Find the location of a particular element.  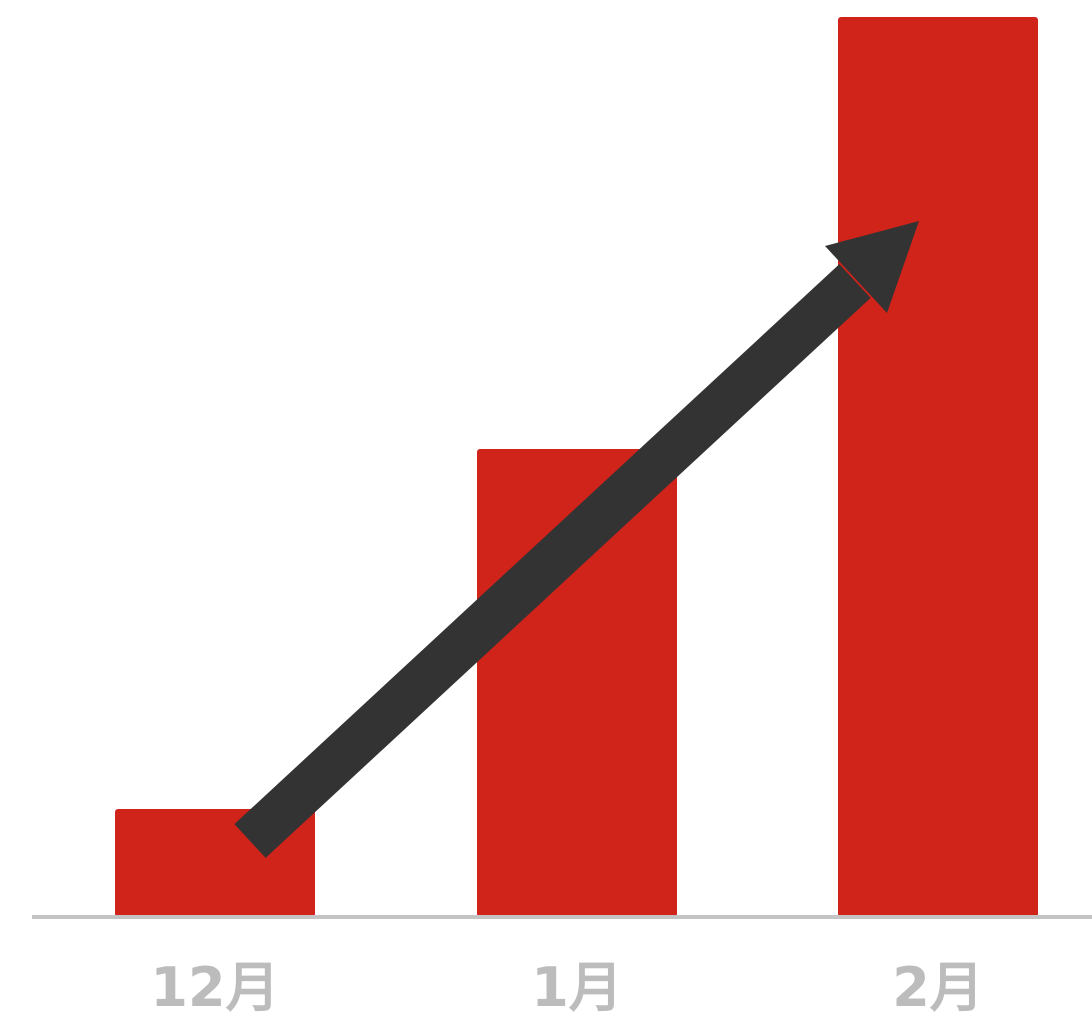

trend-arrow-head is located at coordinates (872, 267).